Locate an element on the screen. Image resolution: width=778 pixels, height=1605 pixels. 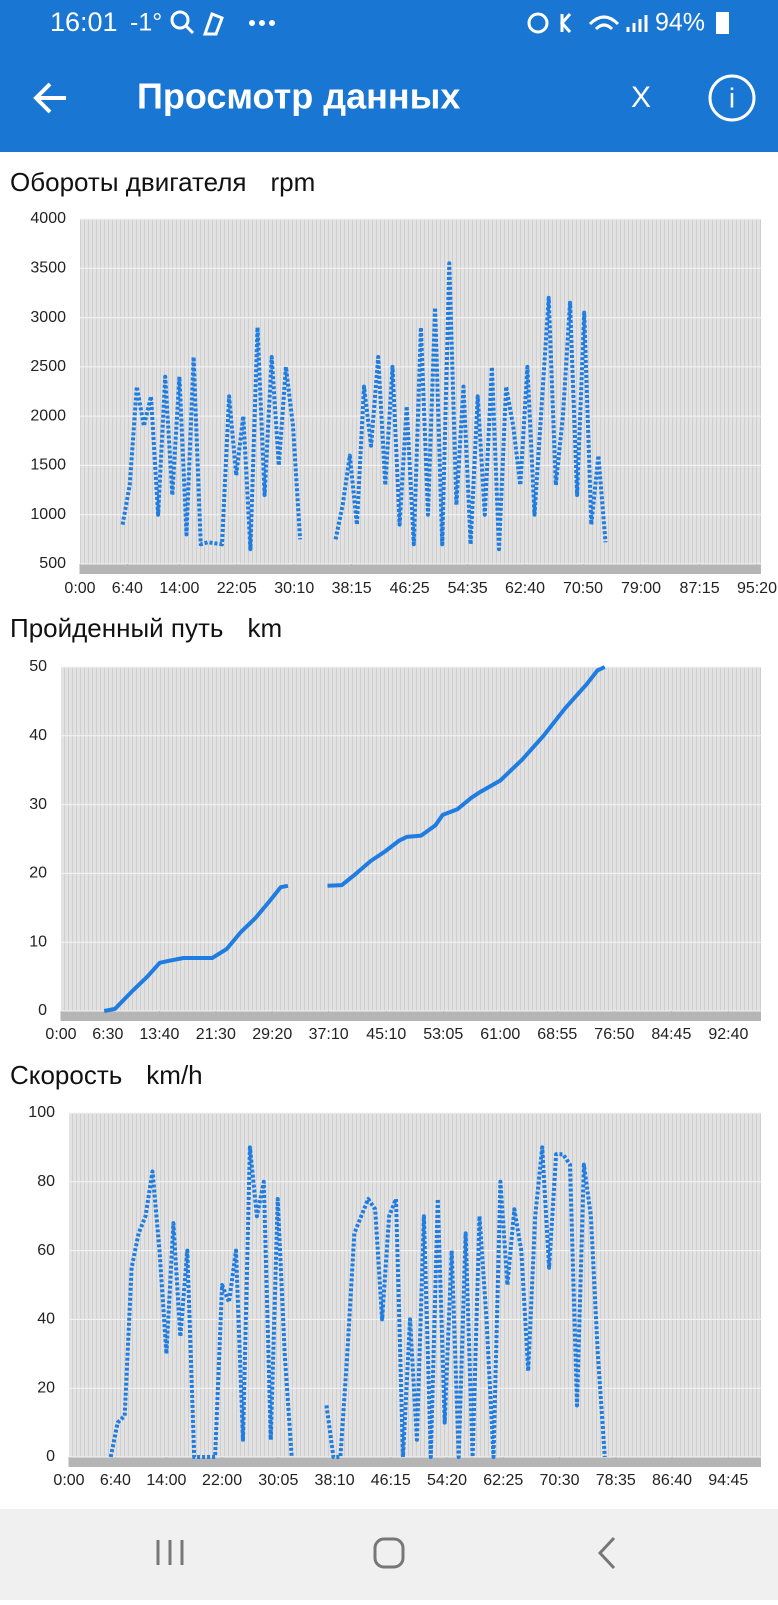
chart-title-text: Обороты двигателя is located at coordinates (128, 182).